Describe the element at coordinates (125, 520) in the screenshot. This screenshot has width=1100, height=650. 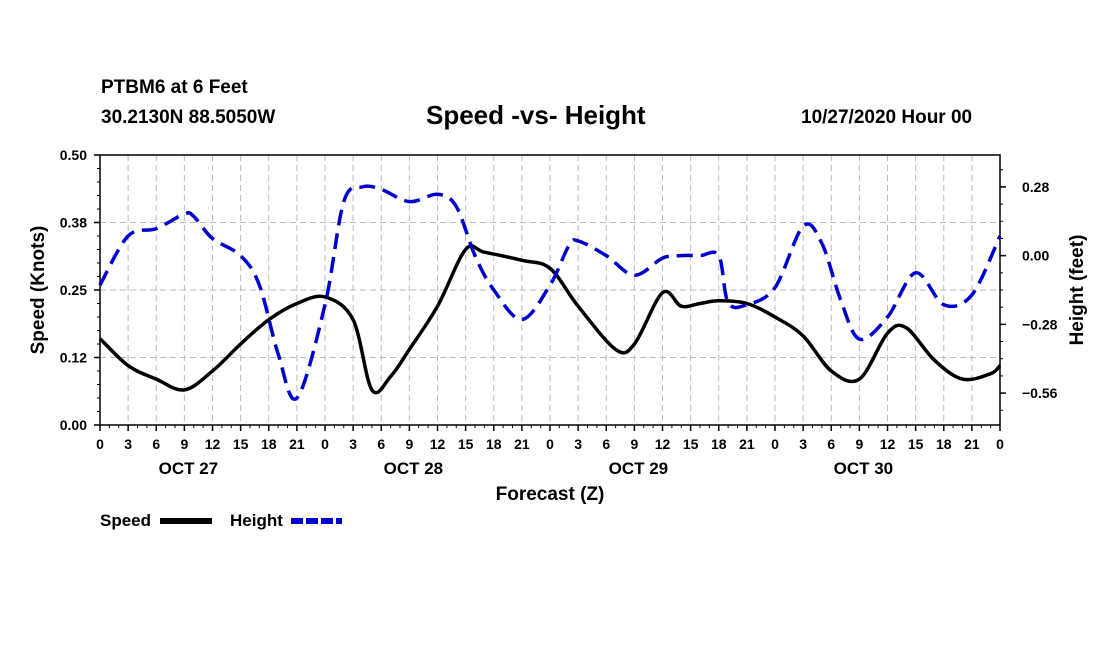
I see `legend-speed-label: Speed` at that location.